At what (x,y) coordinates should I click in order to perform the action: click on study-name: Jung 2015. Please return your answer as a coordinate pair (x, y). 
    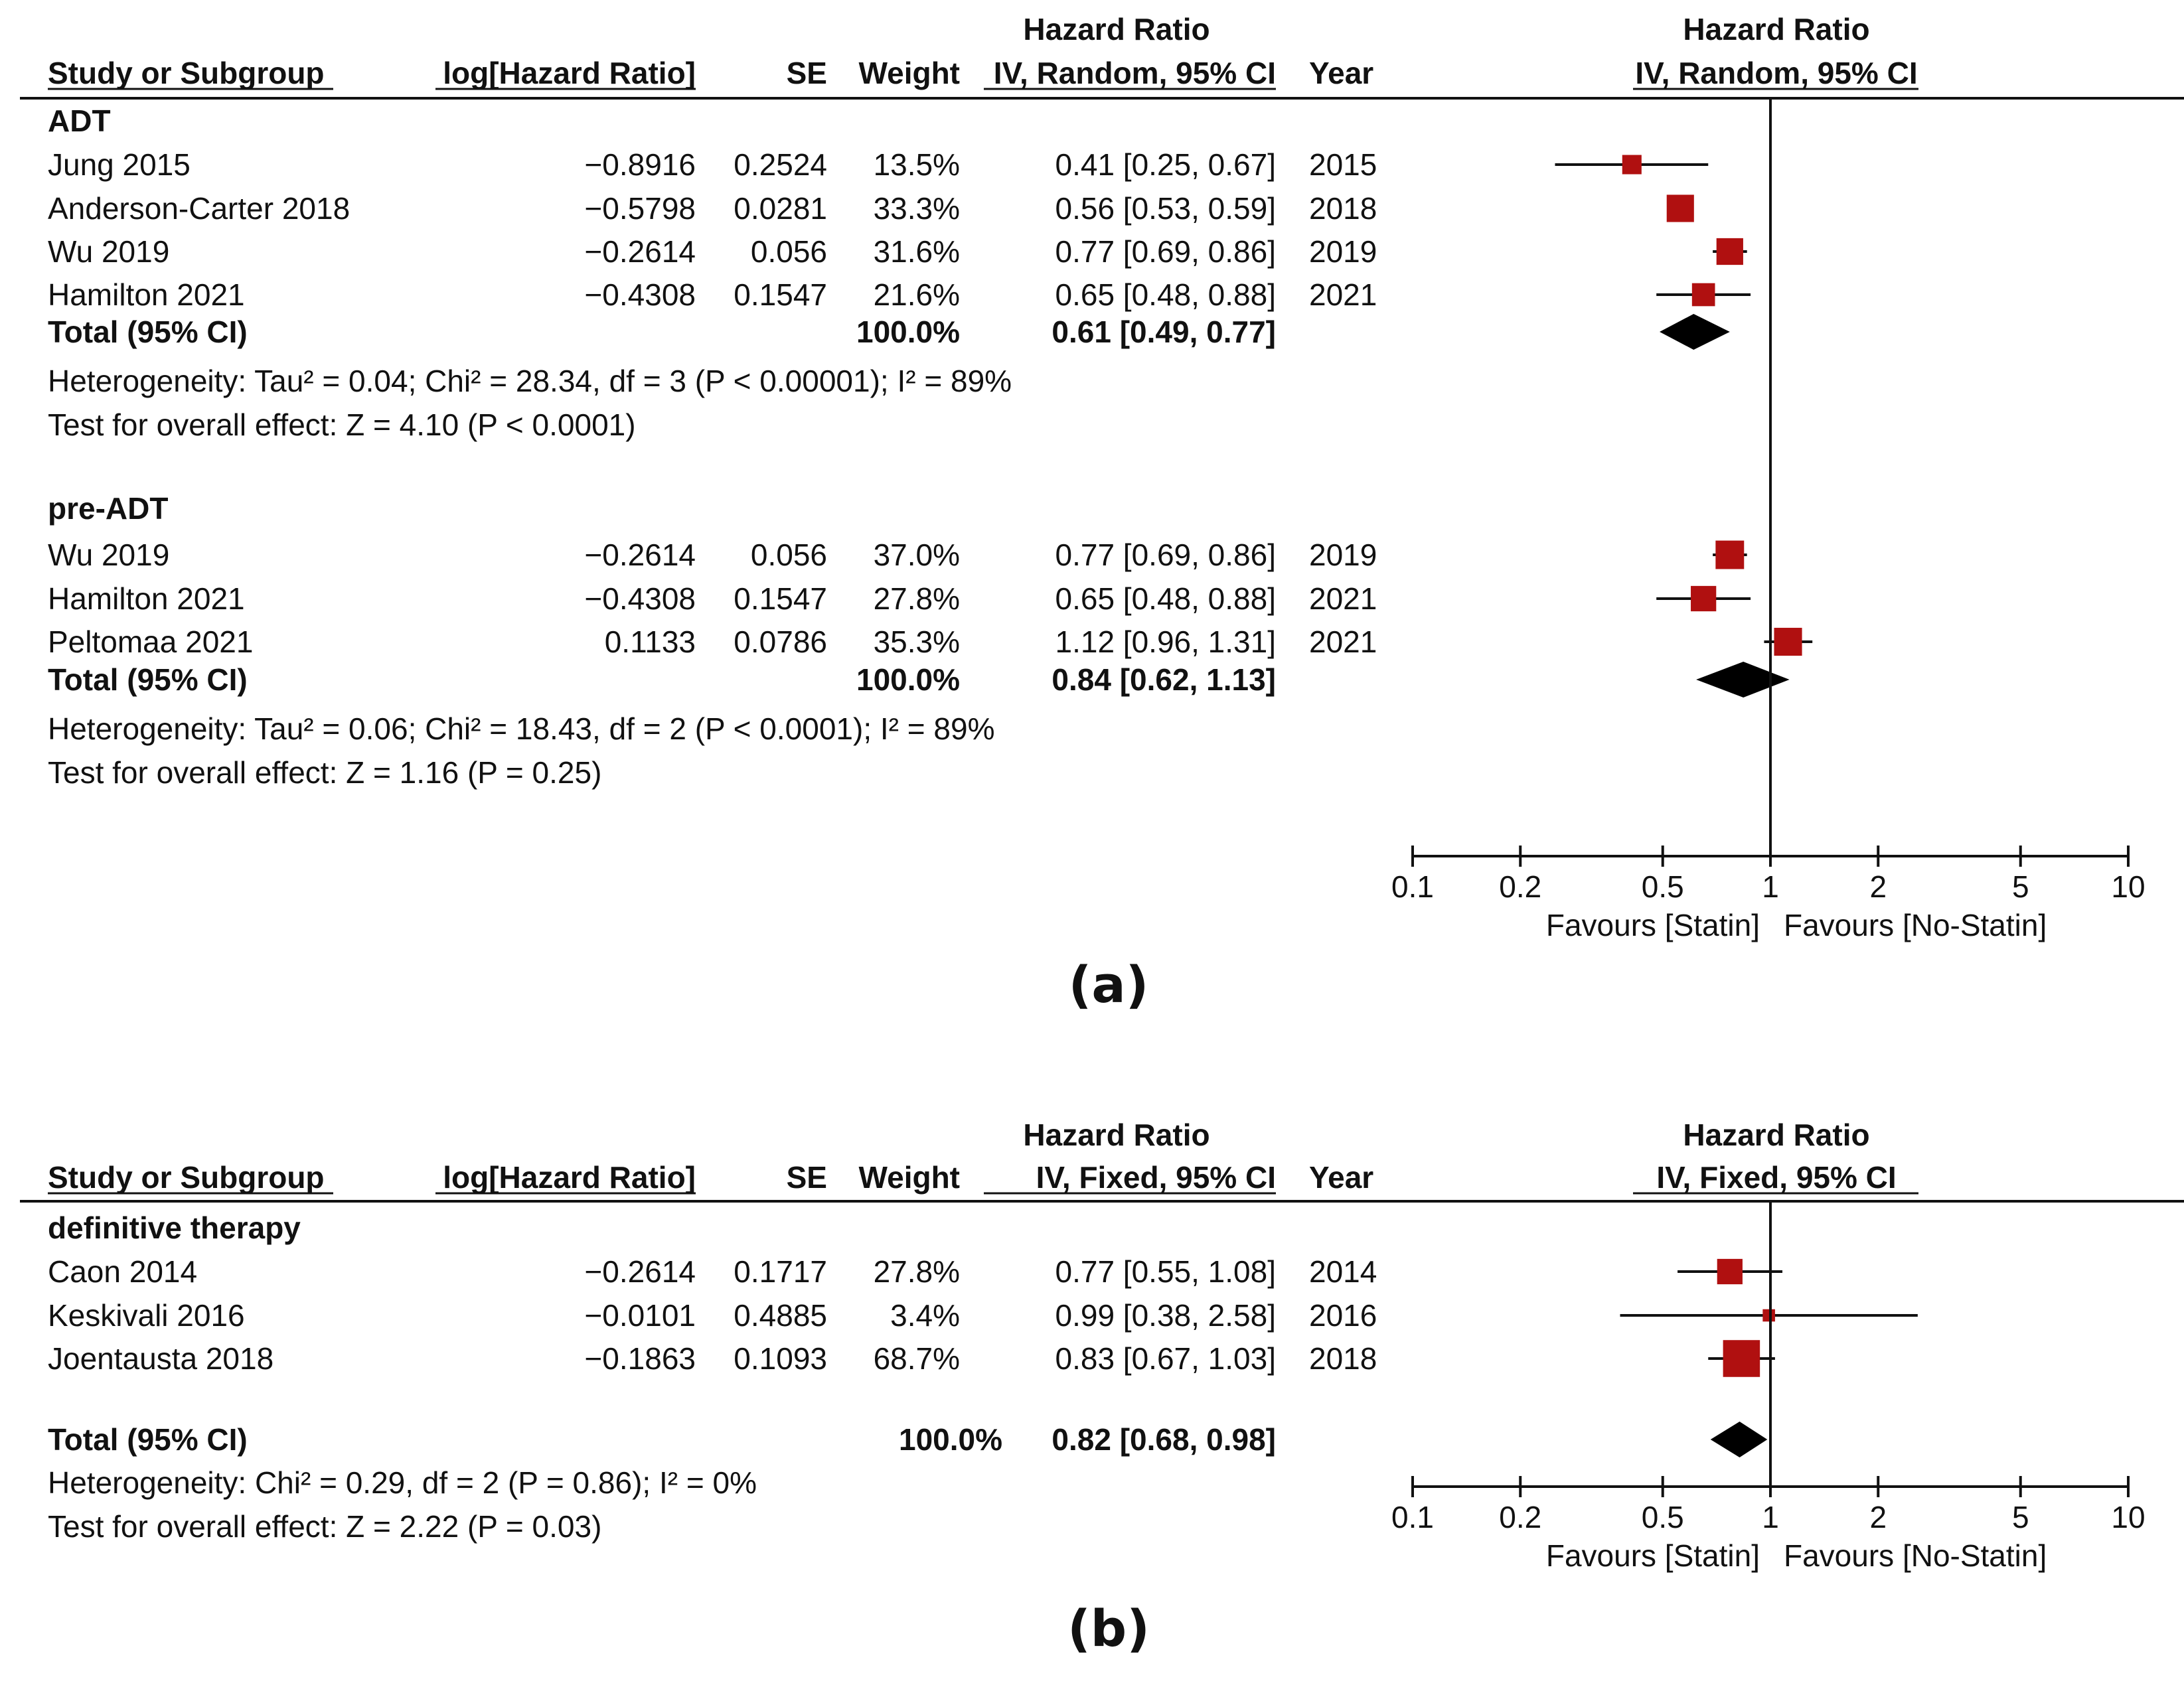
    Looking at the image, I should click on (119, 165).